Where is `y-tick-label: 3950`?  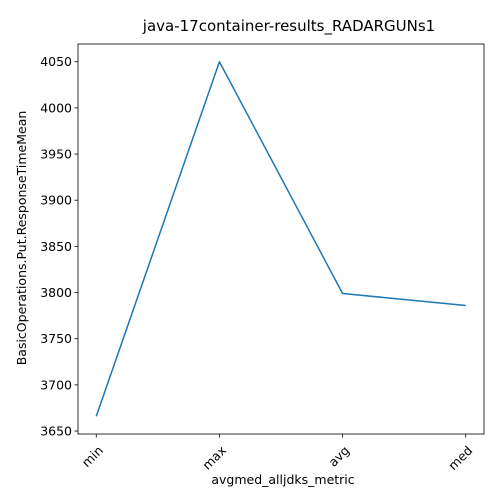 y-tick-label: 3950 is located at coordinates (56, 154).